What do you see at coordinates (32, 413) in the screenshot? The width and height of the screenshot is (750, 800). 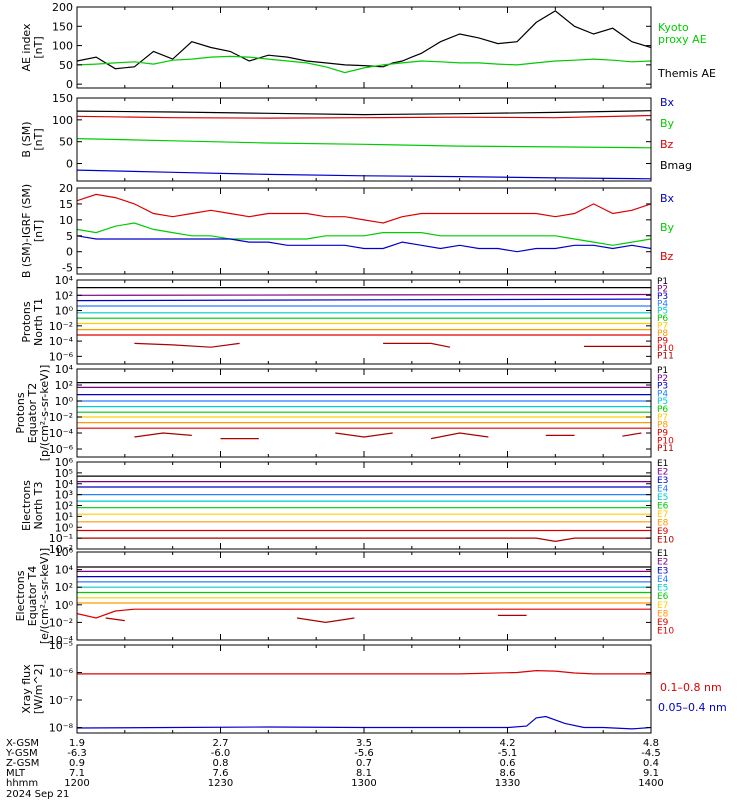 I see `y-axis-label: Equator T2` at bounding box center [32, 413].